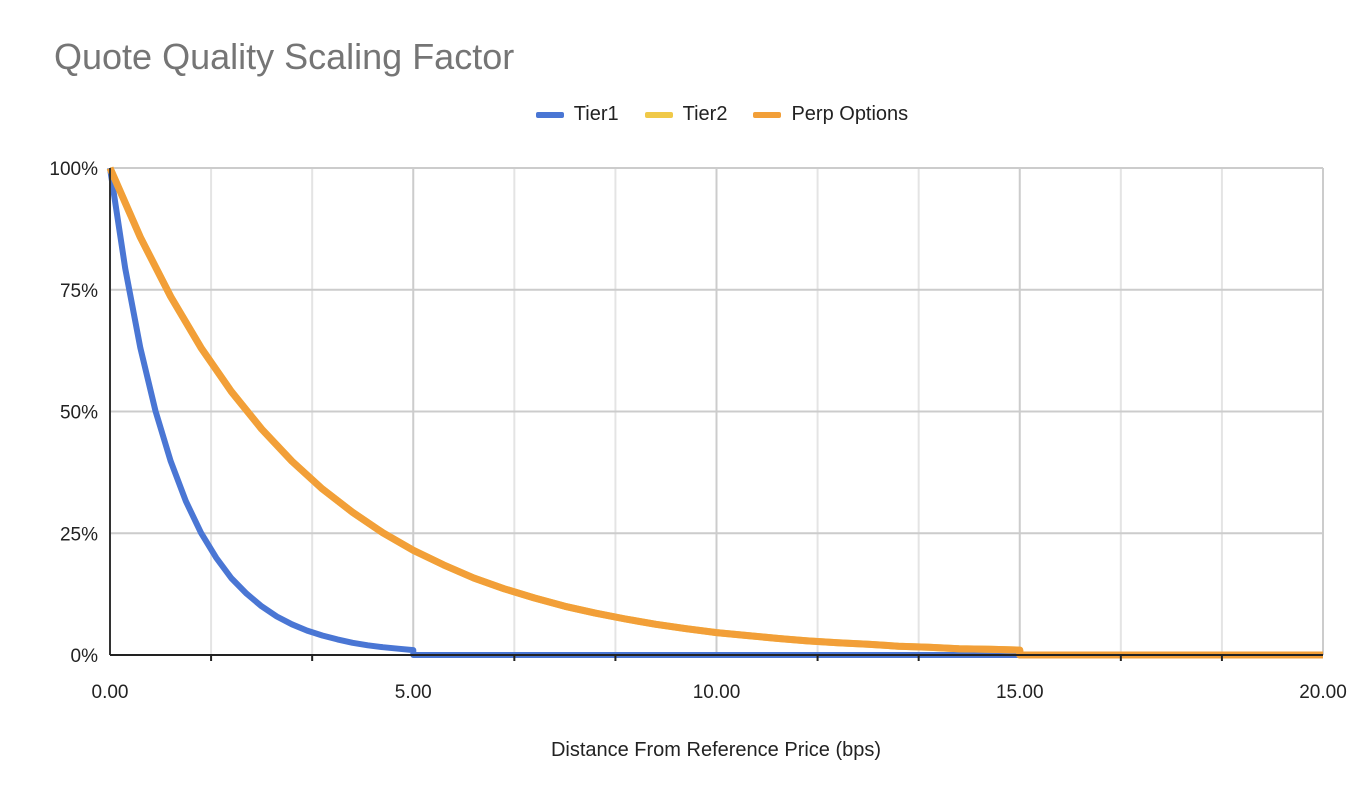 This screenshot has height=798, width=1364. I want to click on y-tick-label: 75%, so click(79, 291).